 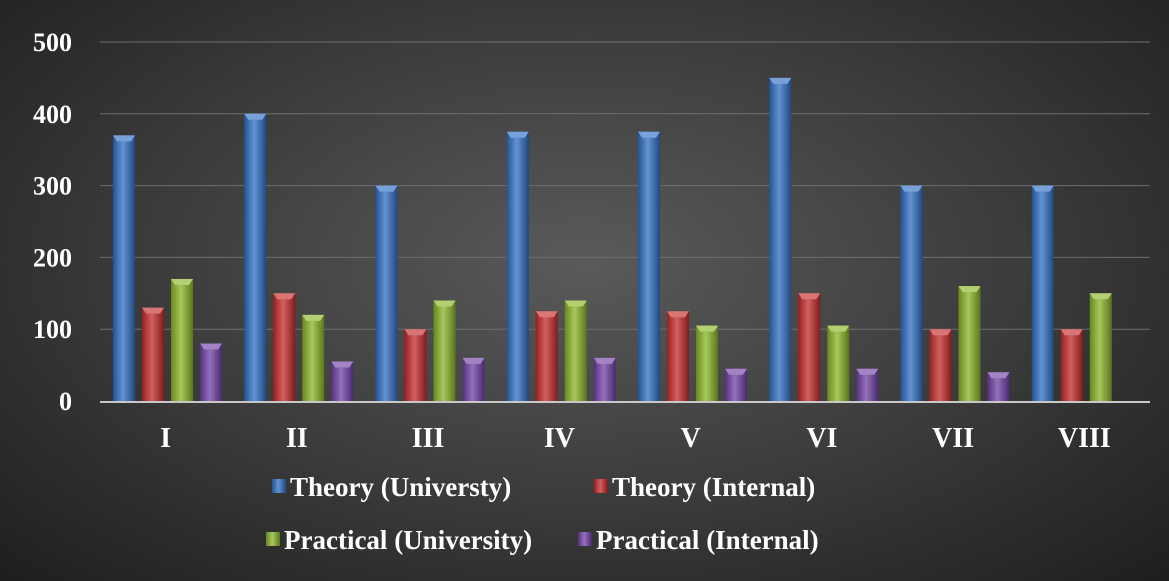 I want to click on bar-VIII-theory-universty, so click(x=1042, y=293).